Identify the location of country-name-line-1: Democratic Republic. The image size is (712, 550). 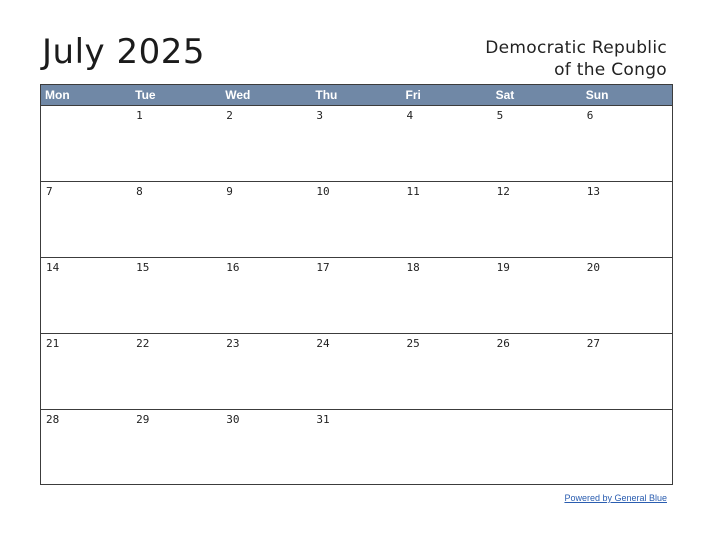
(576, 48).